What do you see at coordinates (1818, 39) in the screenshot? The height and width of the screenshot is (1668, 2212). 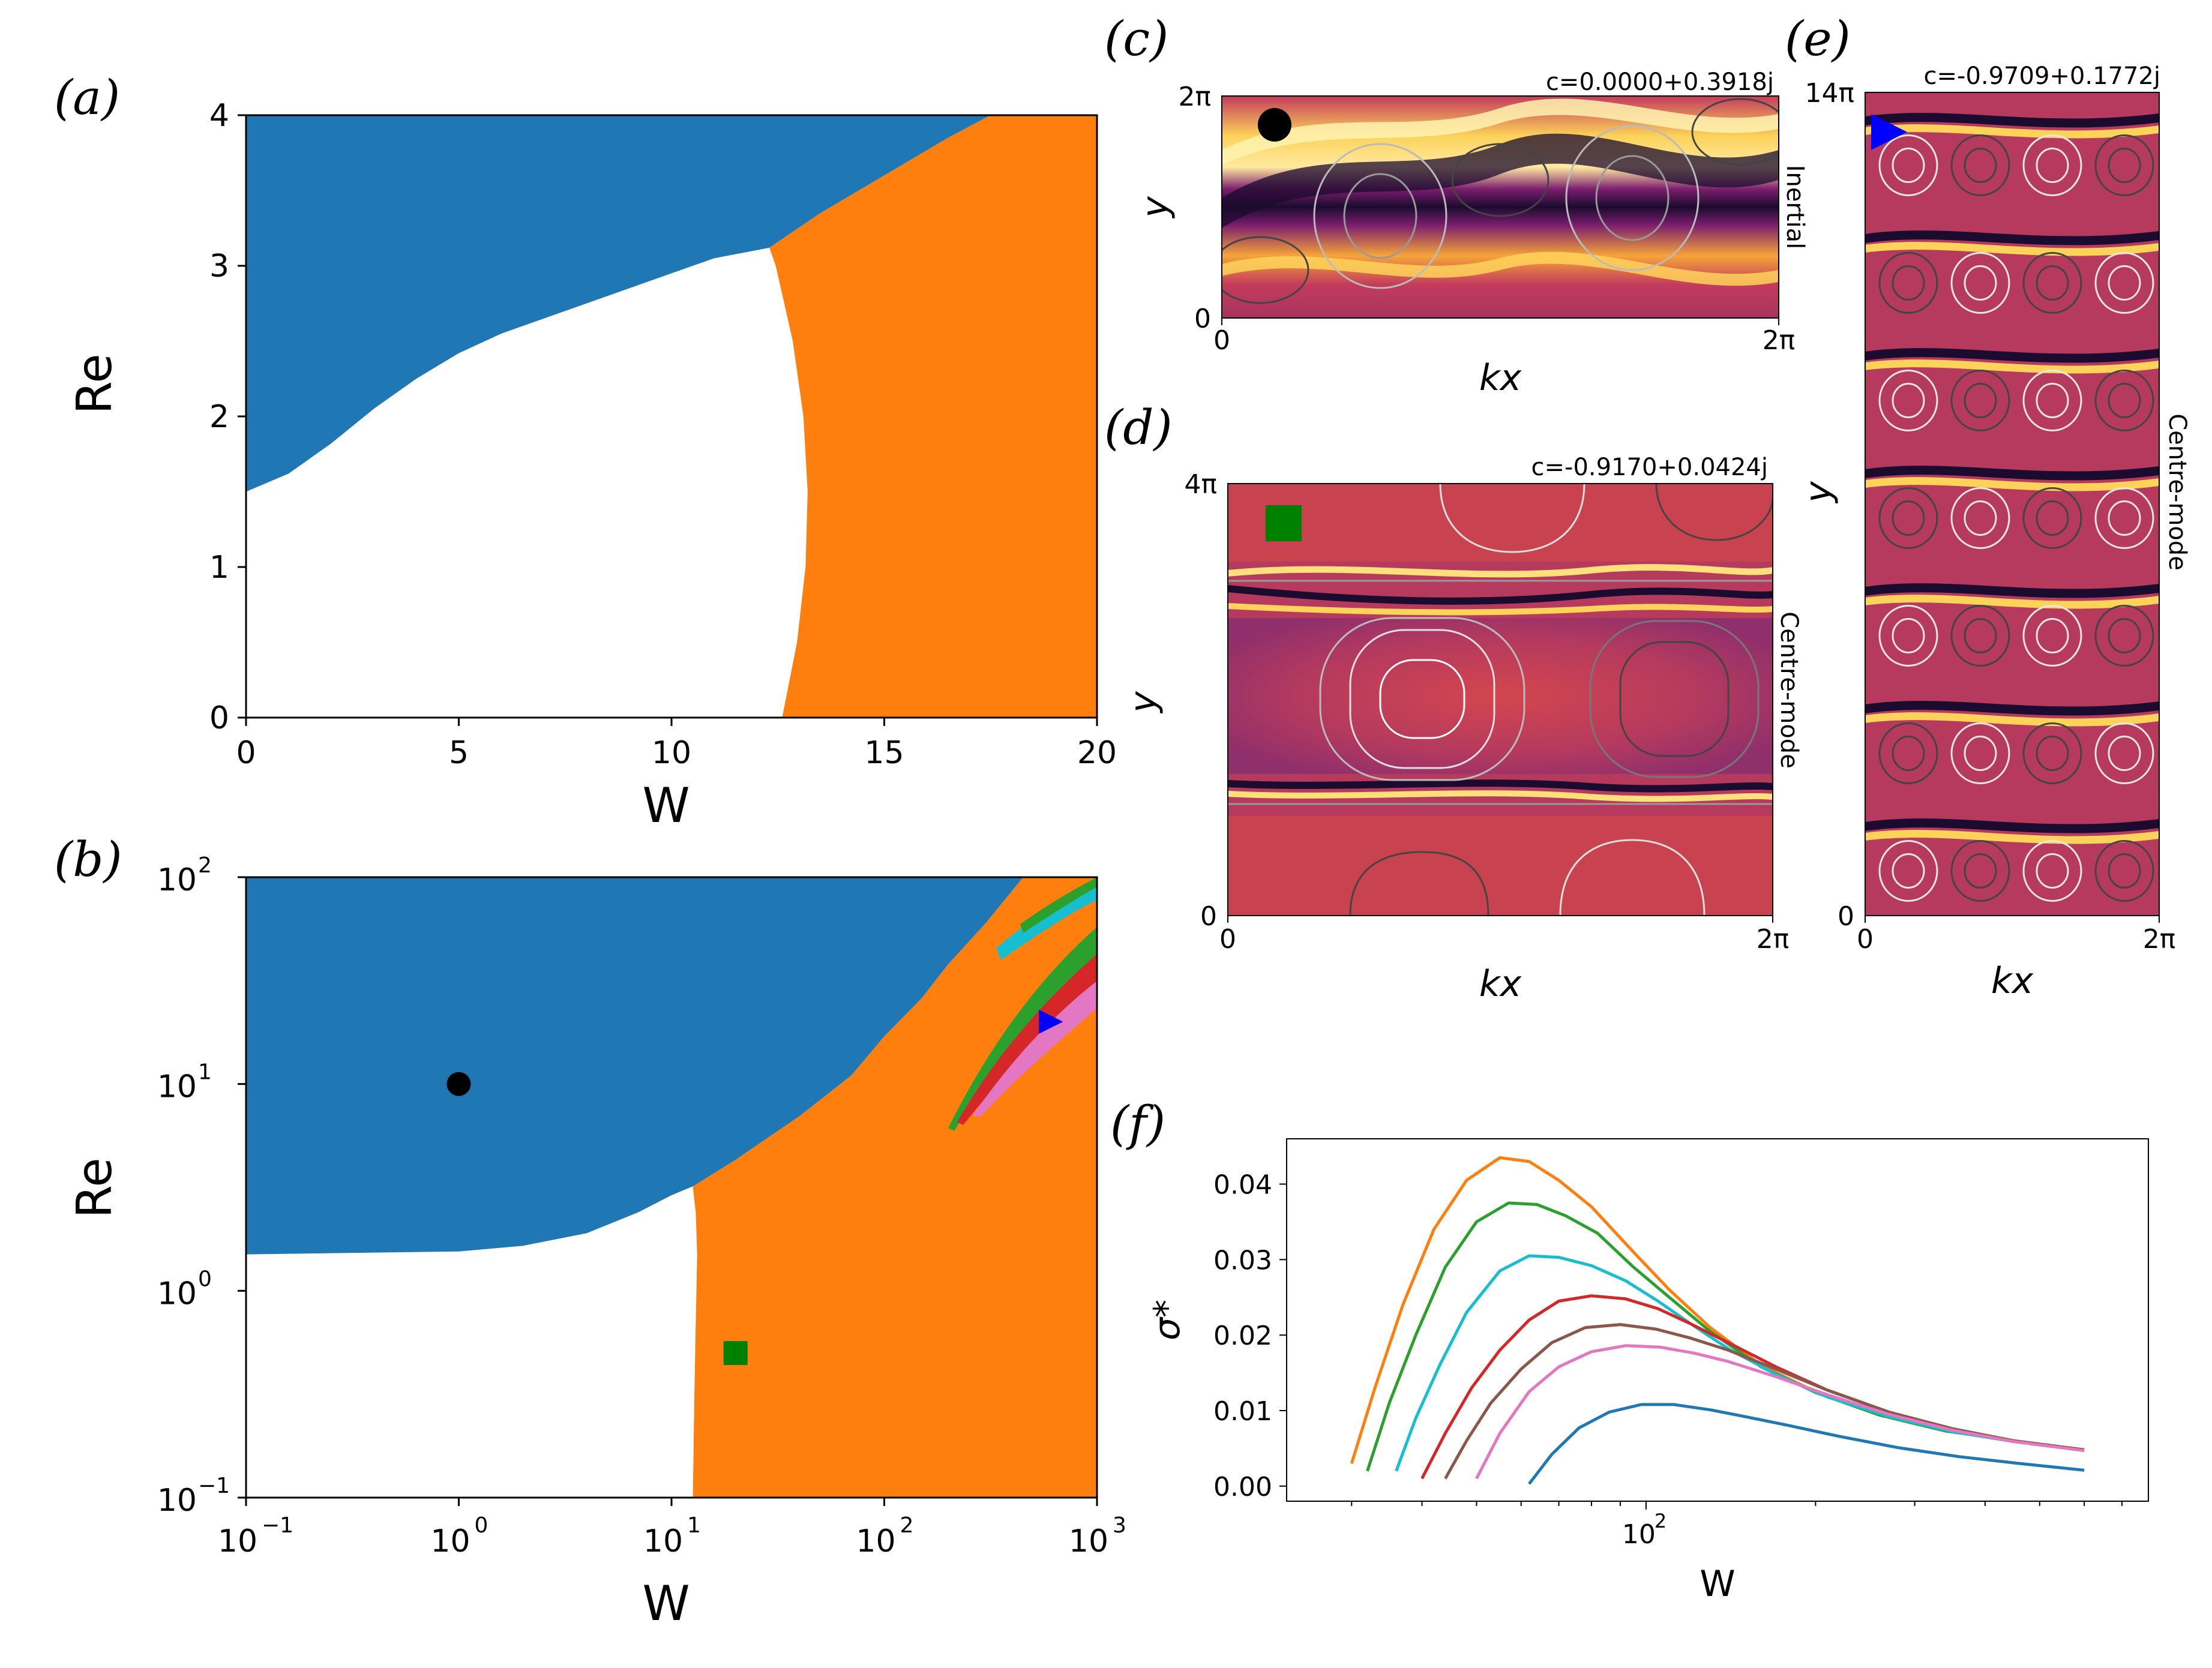 I see `panel-label-e: (e)` at bounding box center [1818, 39].